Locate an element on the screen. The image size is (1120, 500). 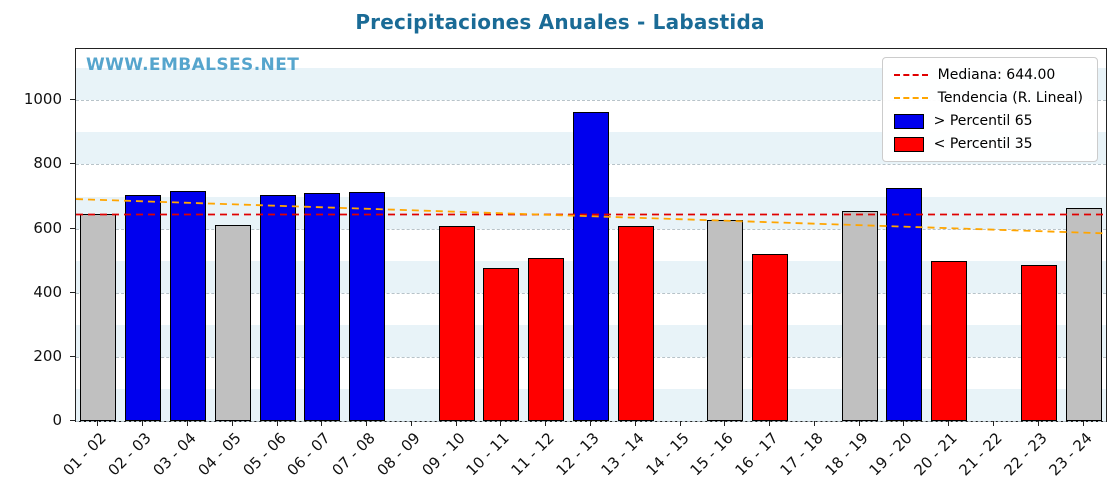
y-tick-label: 1000 is located at coordinates (42, 99).